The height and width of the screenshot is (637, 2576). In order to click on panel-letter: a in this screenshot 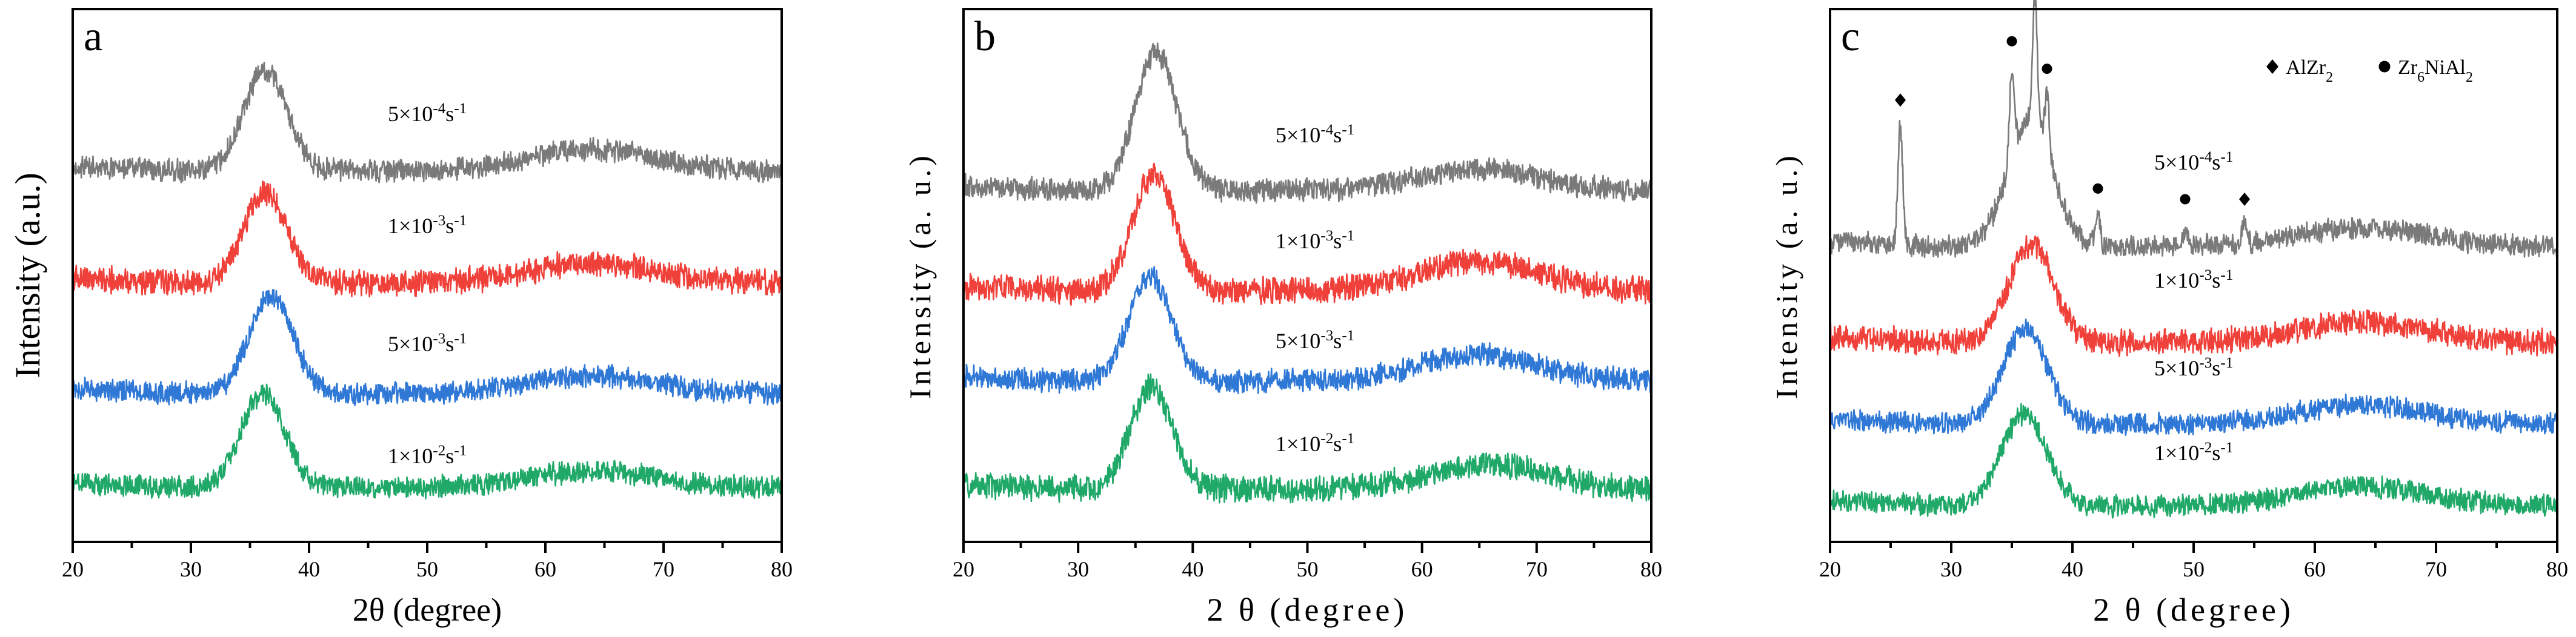, I will do `click(93, 36)`.